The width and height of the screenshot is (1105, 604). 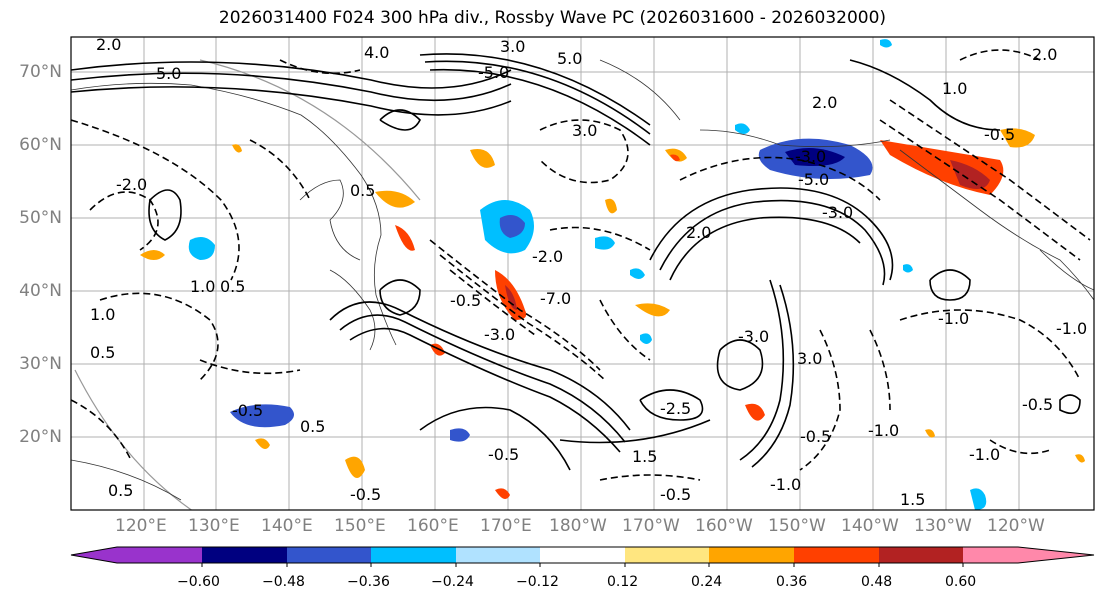 I want to click on colorbar-tick-label: 0.60, so click(x=961, y=582).